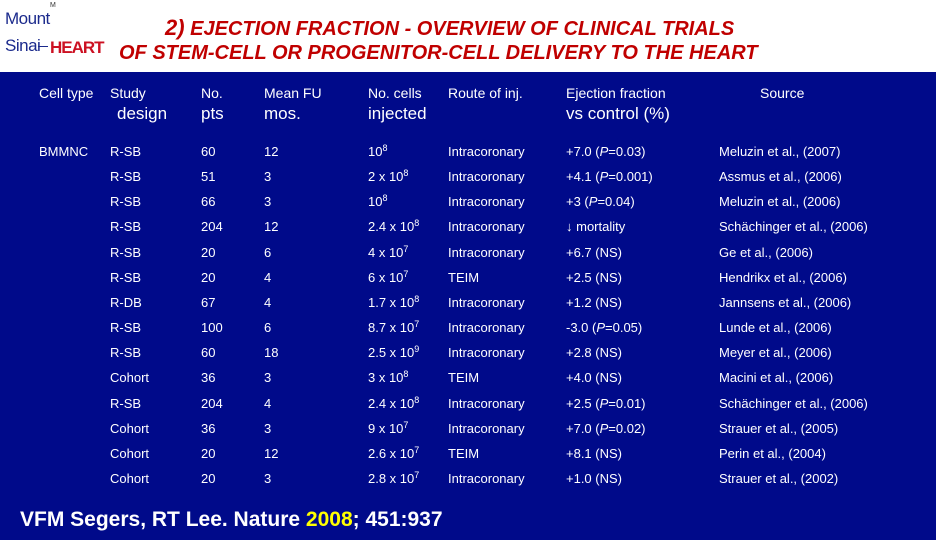  What do you see at coordinates (212, 93) in the screenshot?
I see `header-no: No.` at bounding box center [212, 93].